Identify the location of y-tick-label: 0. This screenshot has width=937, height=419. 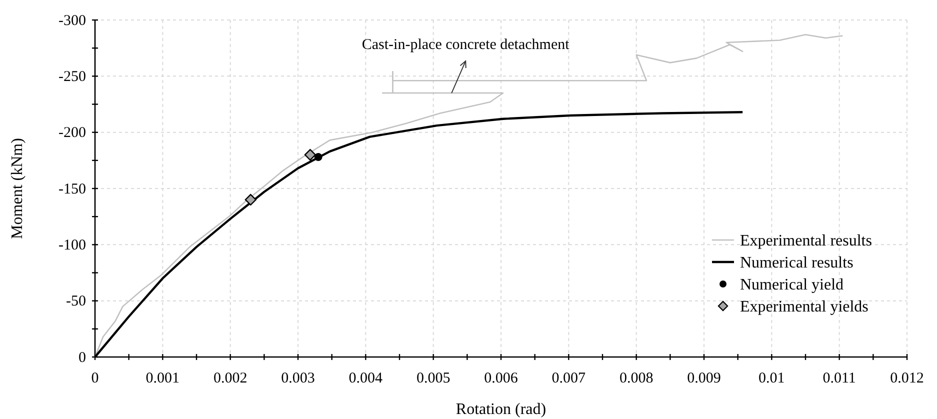
(82, 358).